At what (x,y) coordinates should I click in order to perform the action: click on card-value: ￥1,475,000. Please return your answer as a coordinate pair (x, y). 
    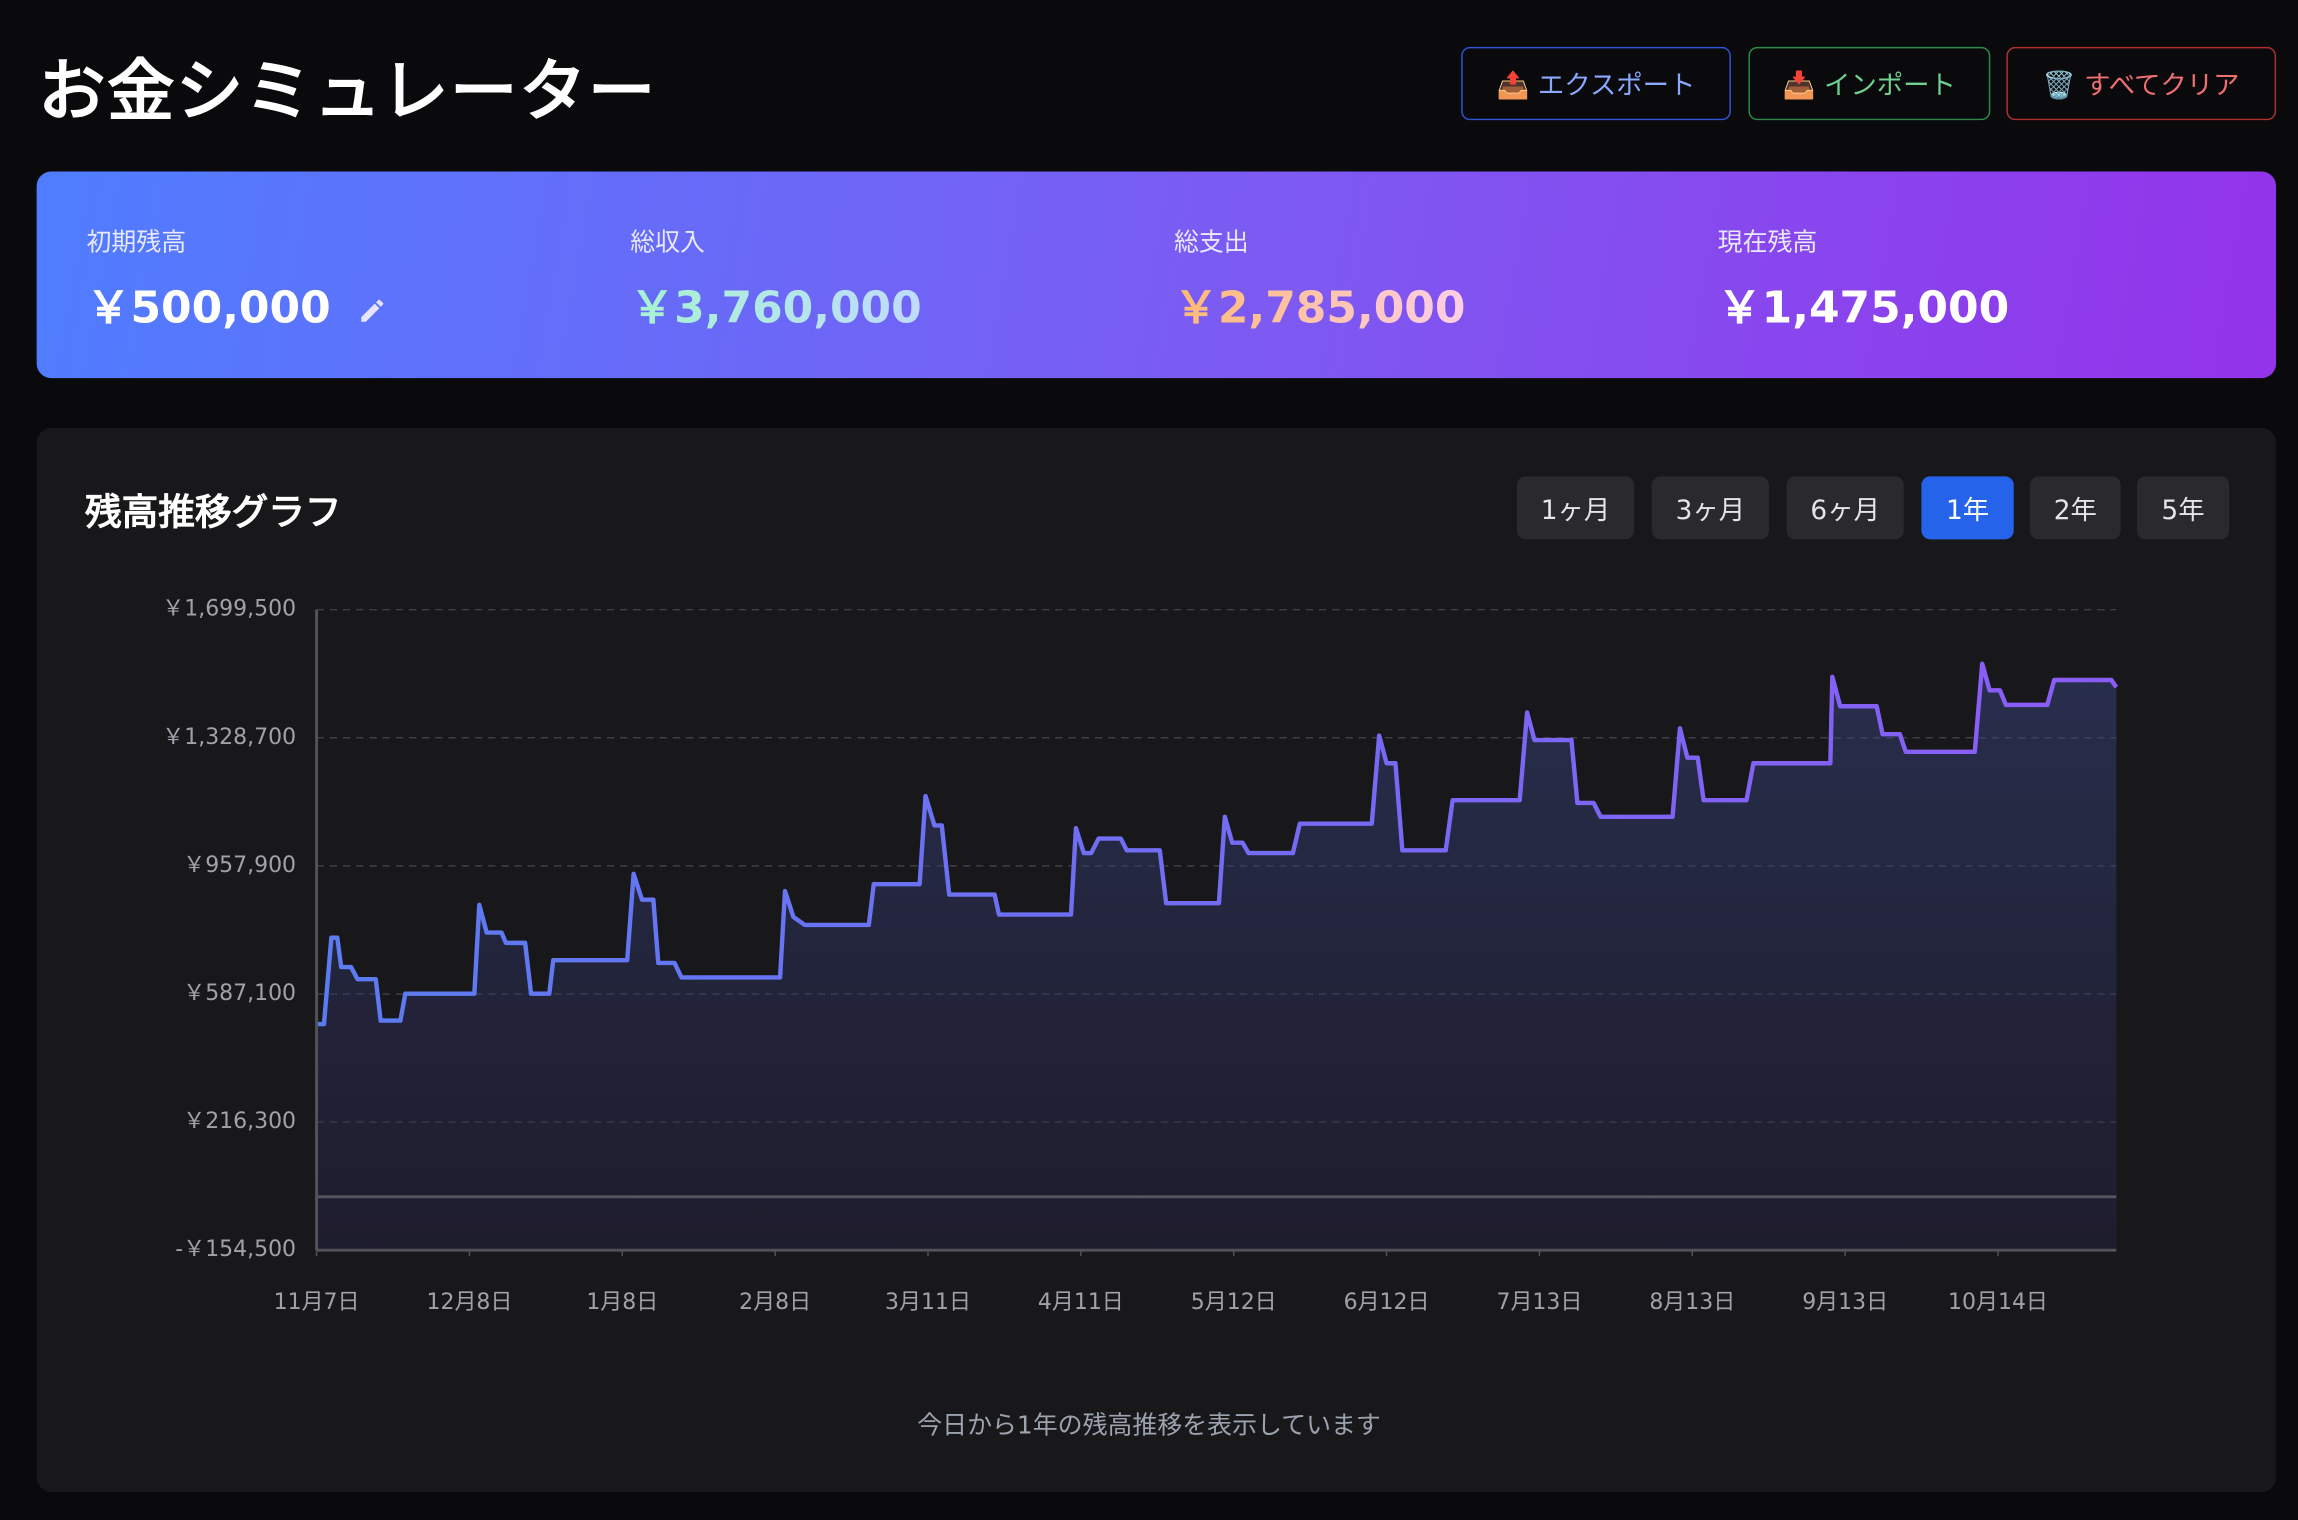
    Looking at the image, I should click on (1863, 308).